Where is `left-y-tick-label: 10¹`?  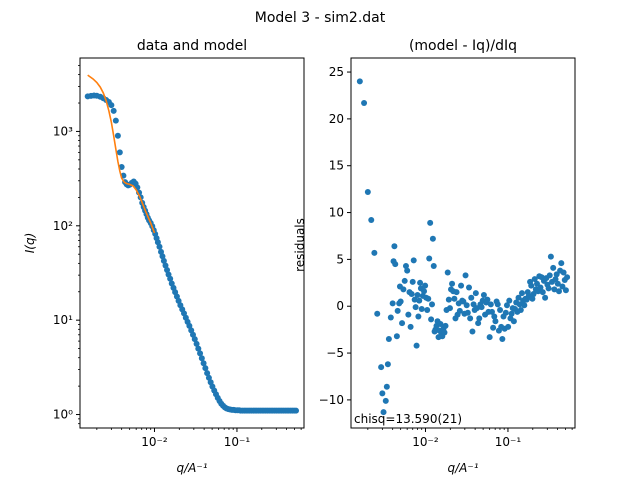
left-y-tick-label: 10¹ is located at coordinates (63, 320).